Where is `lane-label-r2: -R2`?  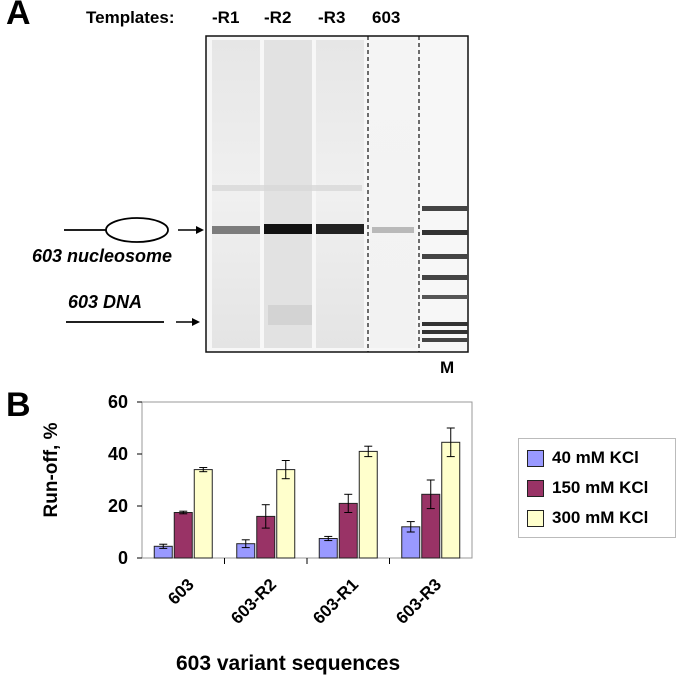 lane-label-r2: -R2 is located at coordinates (278, 17).